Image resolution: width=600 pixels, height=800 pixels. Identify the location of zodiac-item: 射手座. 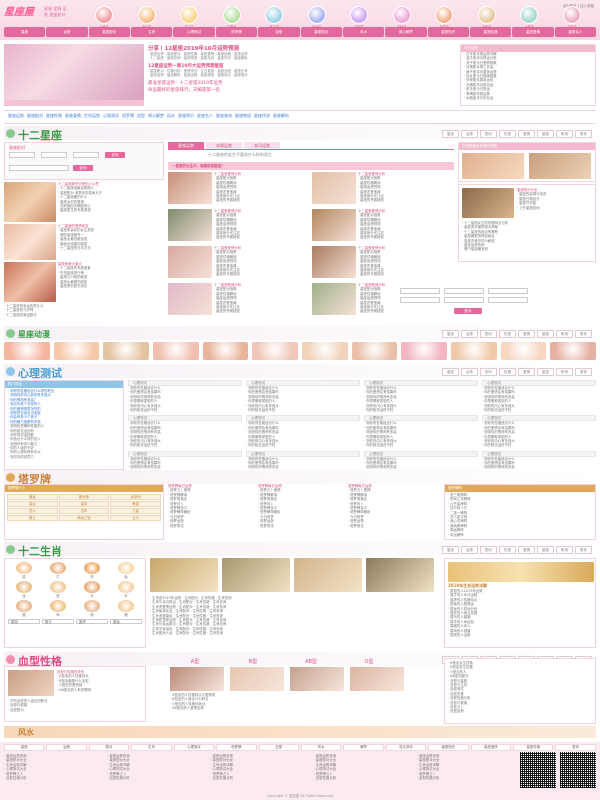
(444, 17).